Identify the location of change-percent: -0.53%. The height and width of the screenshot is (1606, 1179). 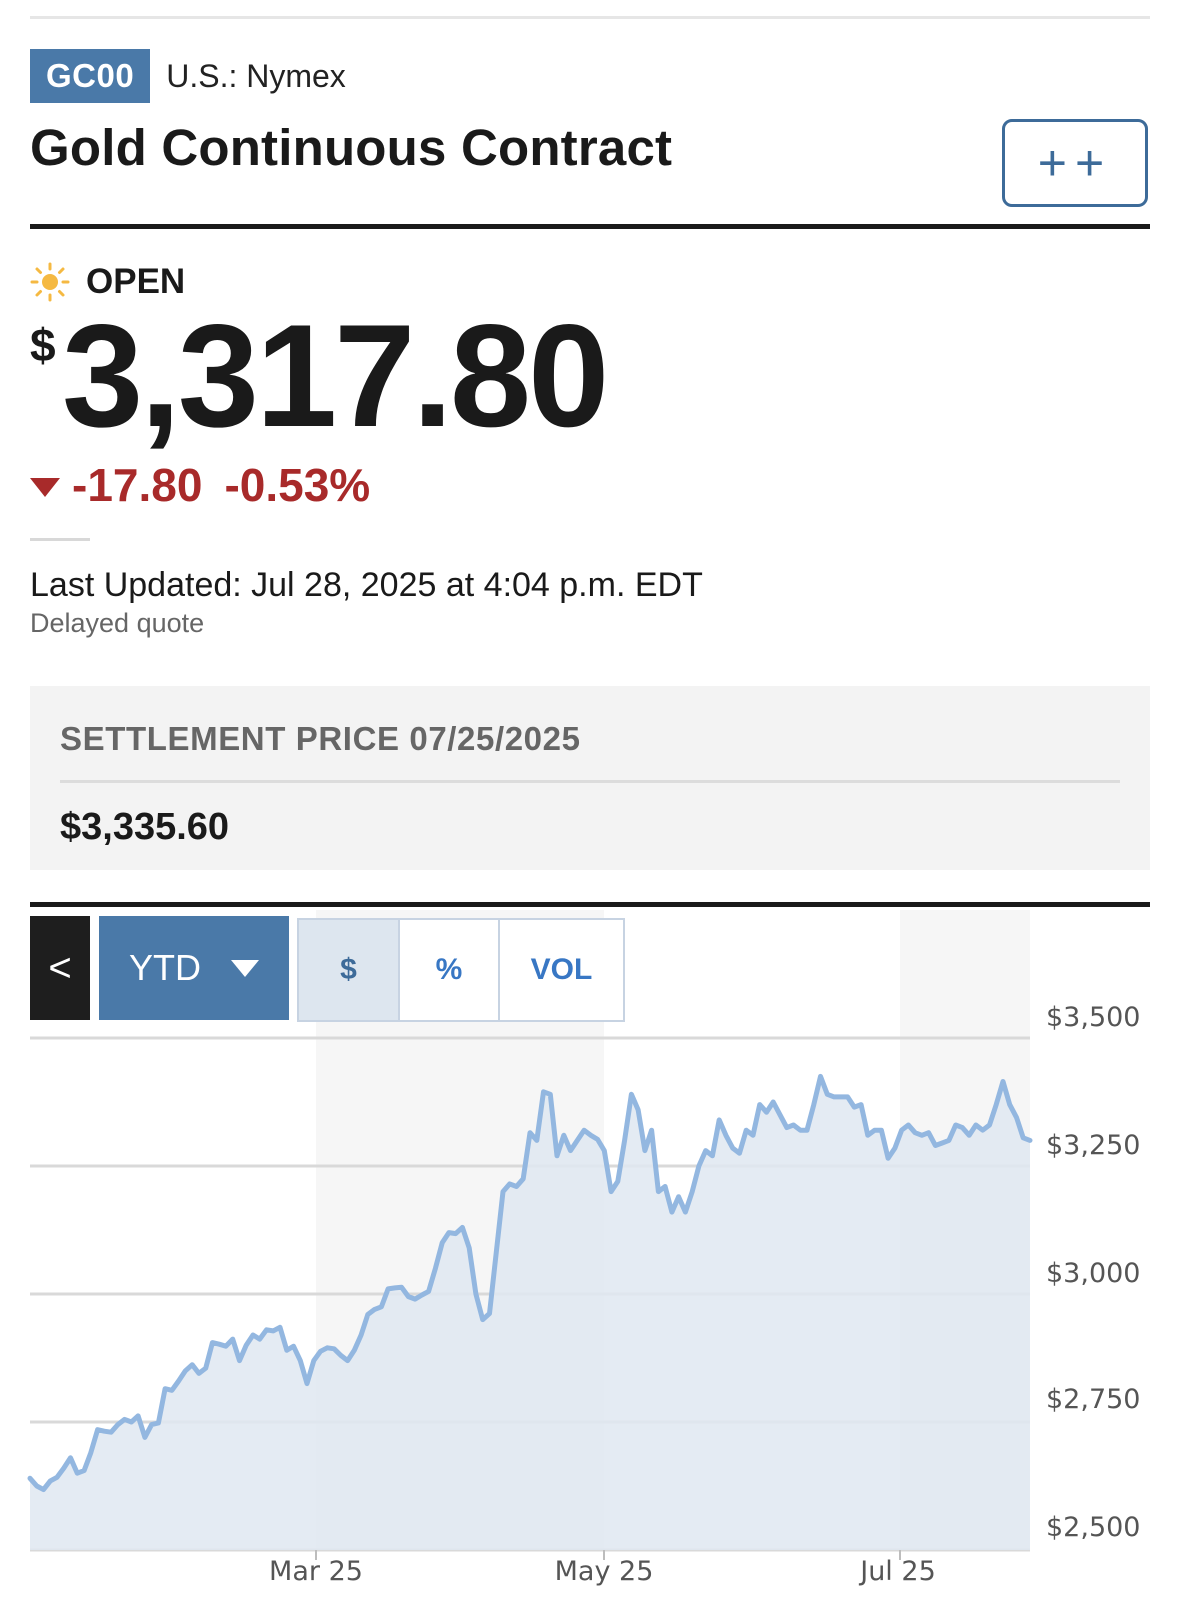
(297, 485).